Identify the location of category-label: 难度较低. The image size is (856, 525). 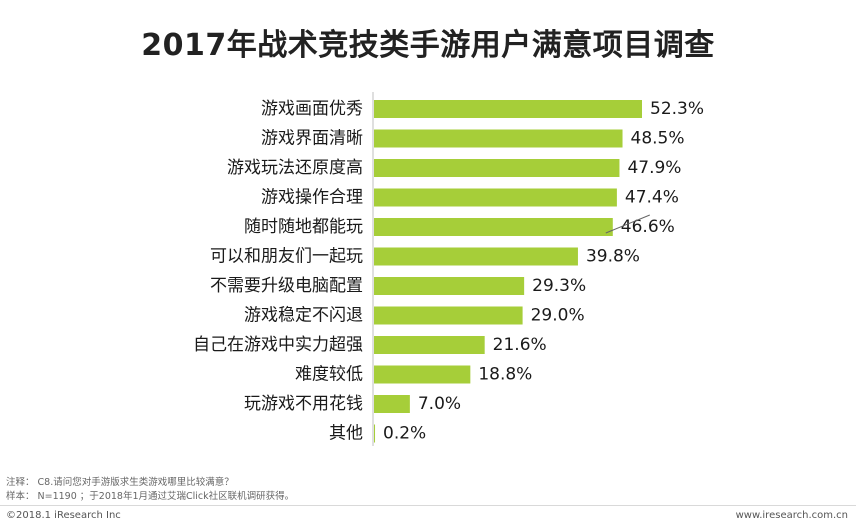
(329, 375).